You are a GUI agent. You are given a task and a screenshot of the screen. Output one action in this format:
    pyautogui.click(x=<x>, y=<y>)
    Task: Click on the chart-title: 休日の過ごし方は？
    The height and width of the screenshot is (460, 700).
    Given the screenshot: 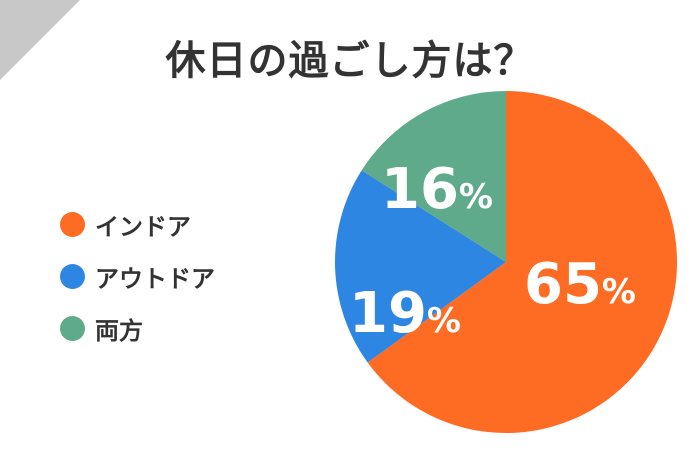 What is the action you would take?
    pyautogui.click(x=350, y=61)
    